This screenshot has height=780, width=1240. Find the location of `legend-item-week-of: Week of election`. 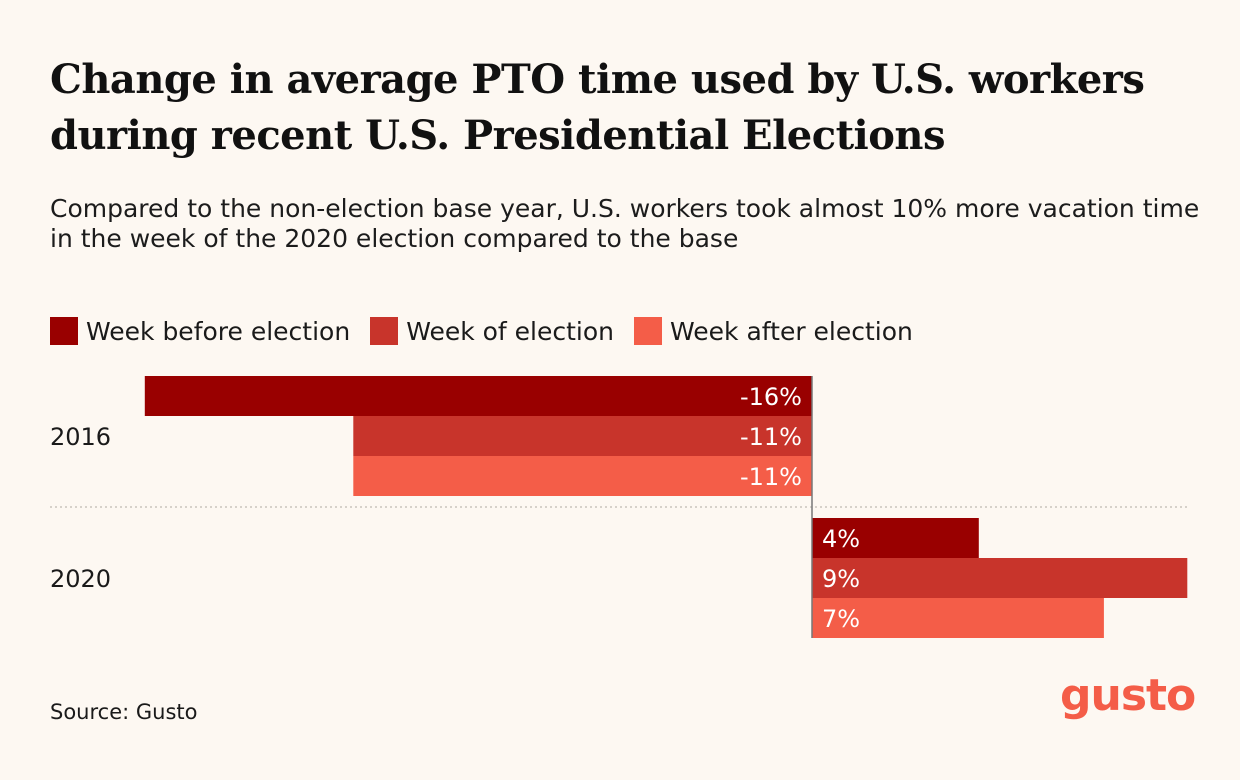

legend-item-week-of: Week of election is located at coordinates (492, 331).